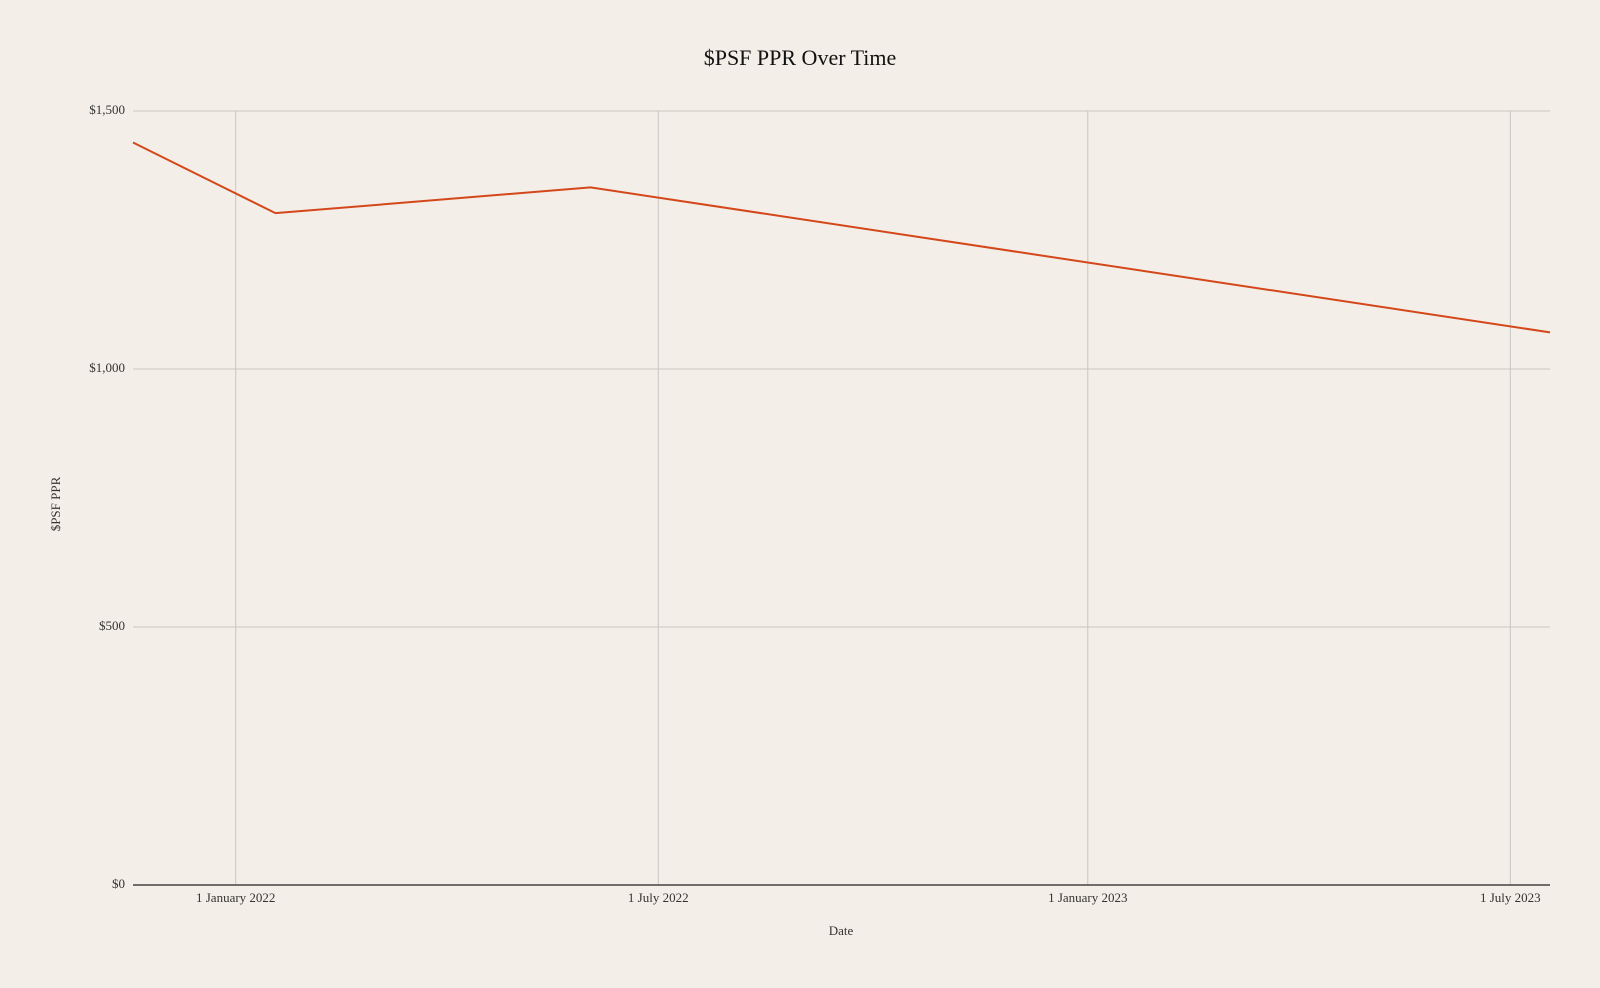 The height and width of the screenshot is (988, 1600). Describe the element at coordinates (118, 883) in the screenshot. I see `y-tick-label: $0` at that location.